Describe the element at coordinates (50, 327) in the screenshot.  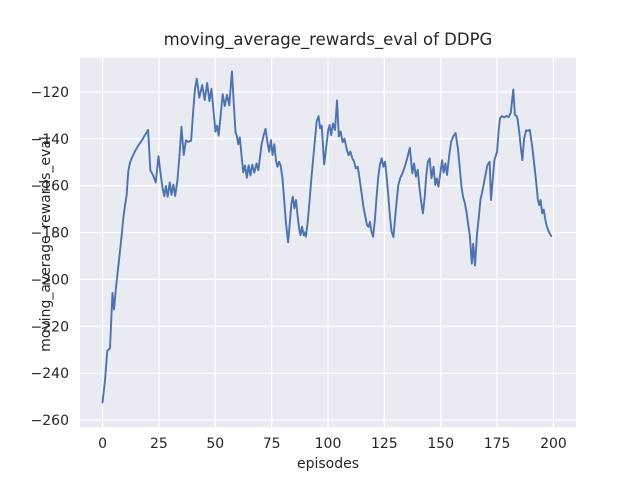
I see `y-tick-label: −220` at that location.